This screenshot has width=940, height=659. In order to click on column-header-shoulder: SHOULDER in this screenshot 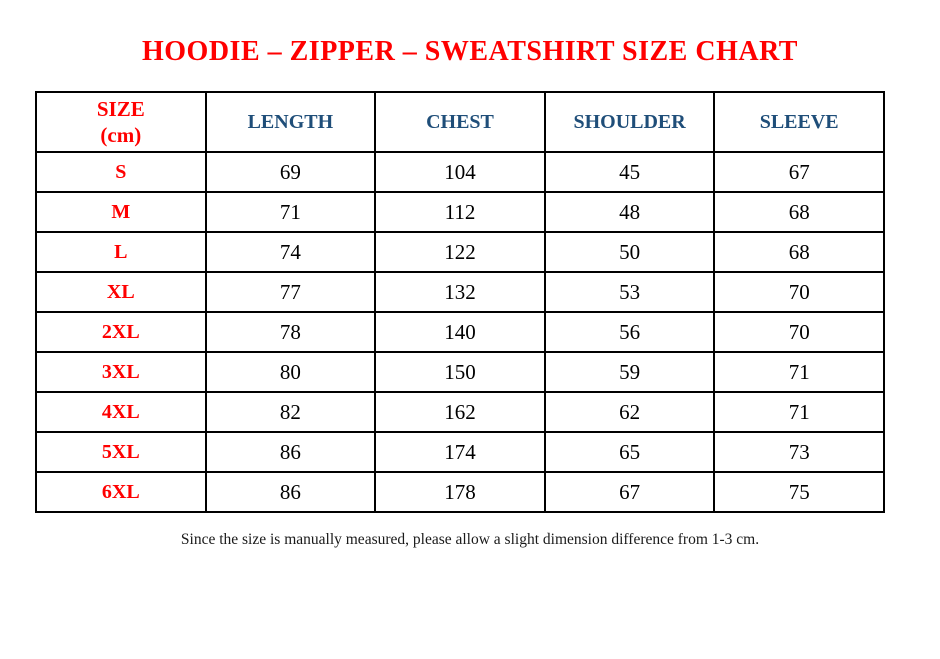, I will do `click(629, 122)`.